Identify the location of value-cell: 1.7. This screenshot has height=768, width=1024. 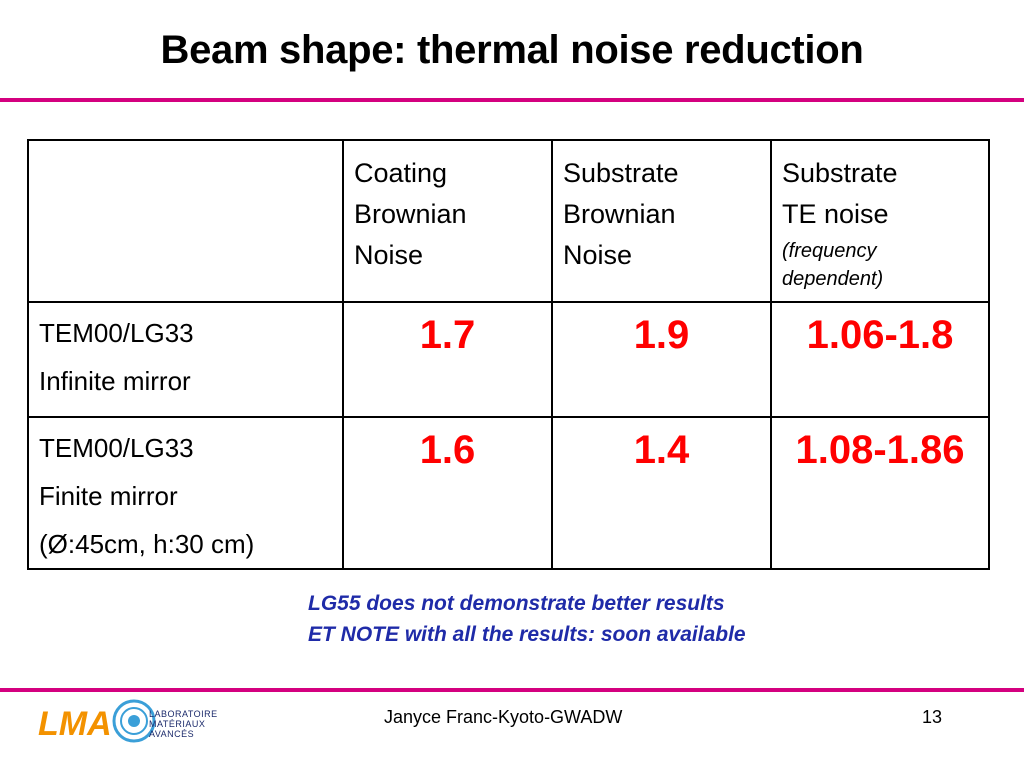
(447, 359).